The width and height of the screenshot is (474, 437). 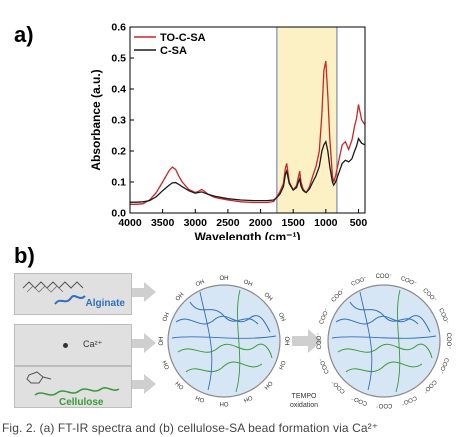 I want to click on legend-label-0: TO-C-SA, so click(x=183, y=38).